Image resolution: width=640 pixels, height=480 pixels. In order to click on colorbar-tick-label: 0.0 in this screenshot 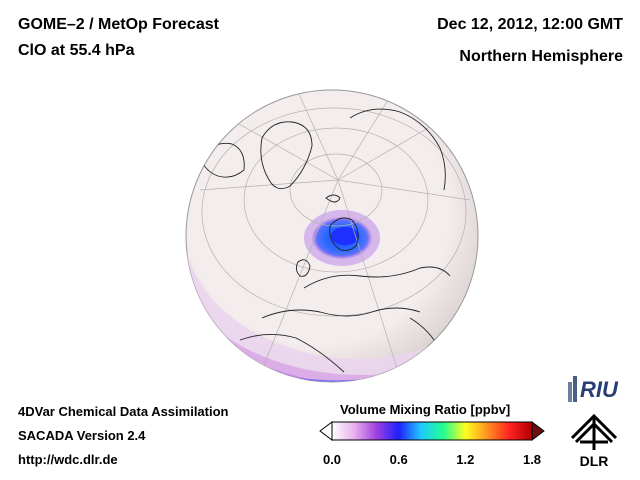, I will do `click(332, 459)`.